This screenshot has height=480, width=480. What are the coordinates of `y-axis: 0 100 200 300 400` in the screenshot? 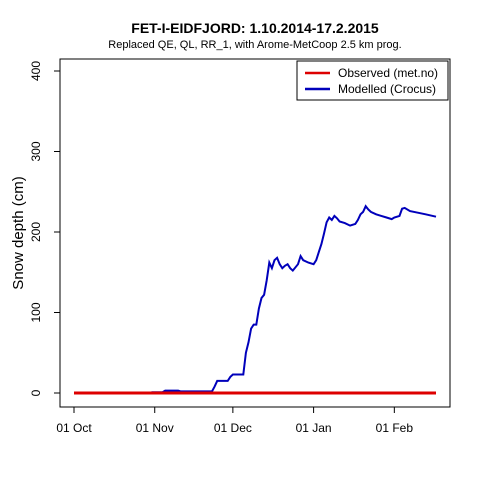 It's located at (45, 228).